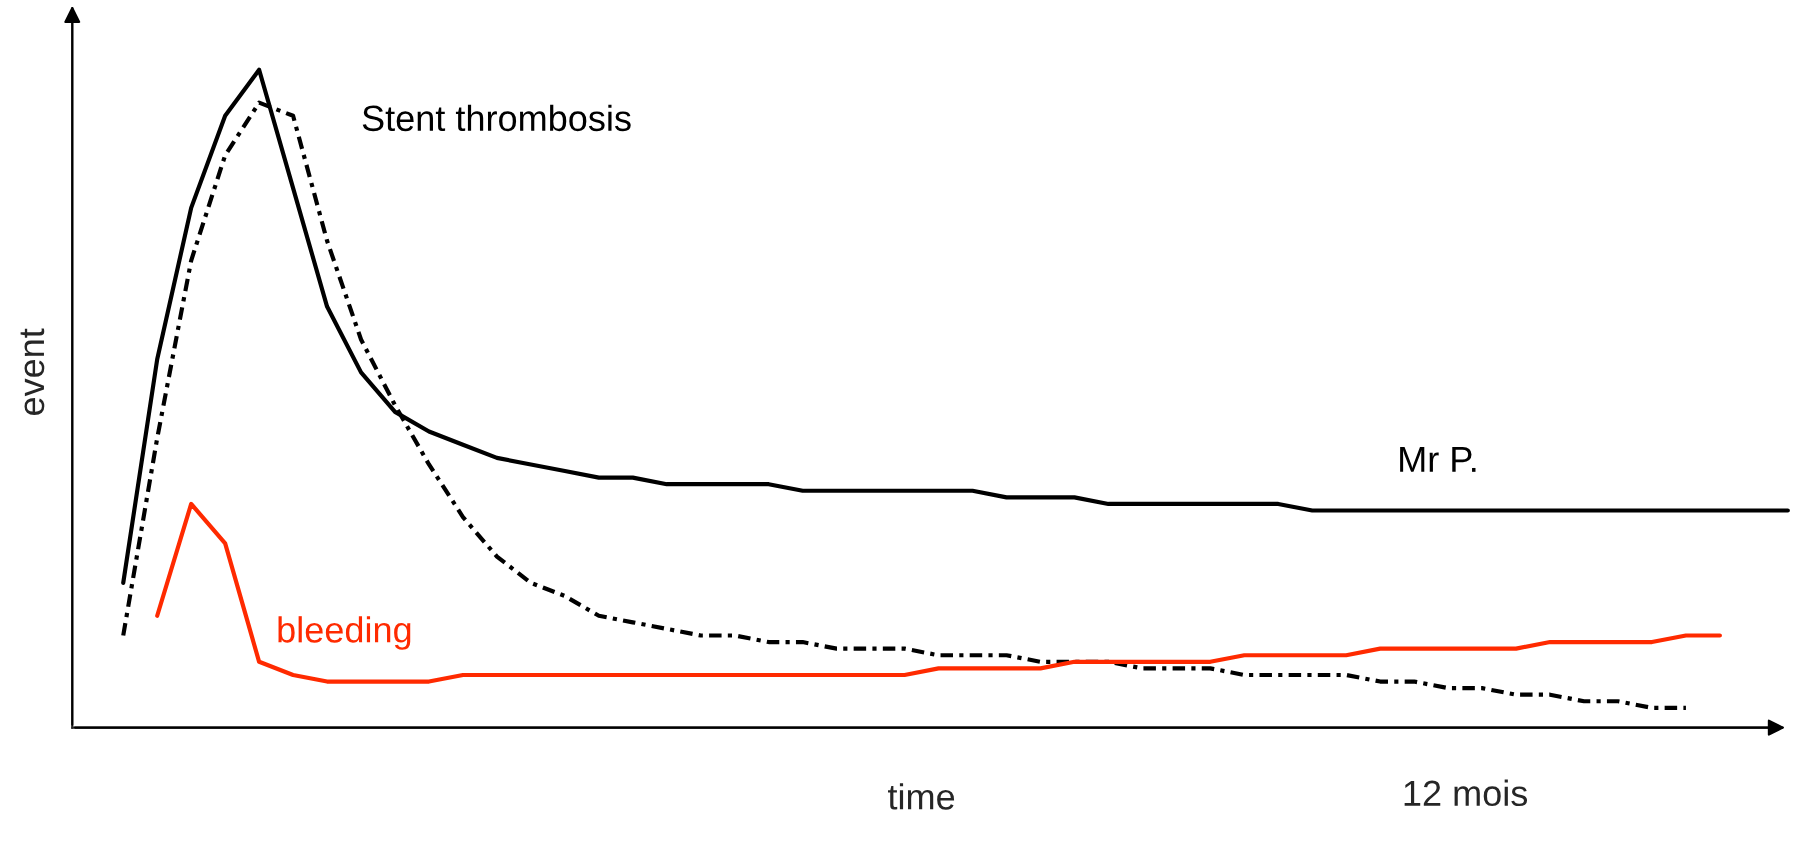 The height and width of the screenshot is (856, 1807). I want to click on series-label: bleeding, so click(344, 633).